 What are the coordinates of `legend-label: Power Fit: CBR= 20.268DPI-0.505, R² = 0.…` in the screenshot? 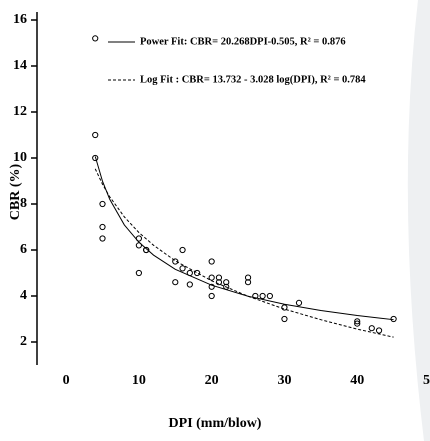 It's located at (243, 41).